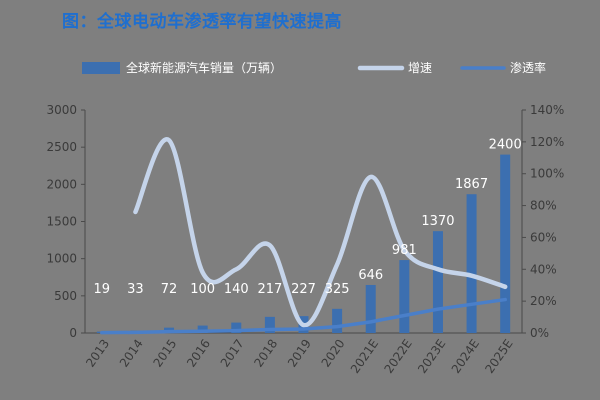 The height and width of the screenshot is (400, 600). Describe the element at coordinates (269, 289) in the screenshot. I see `sales-data-label: 217` at that location.